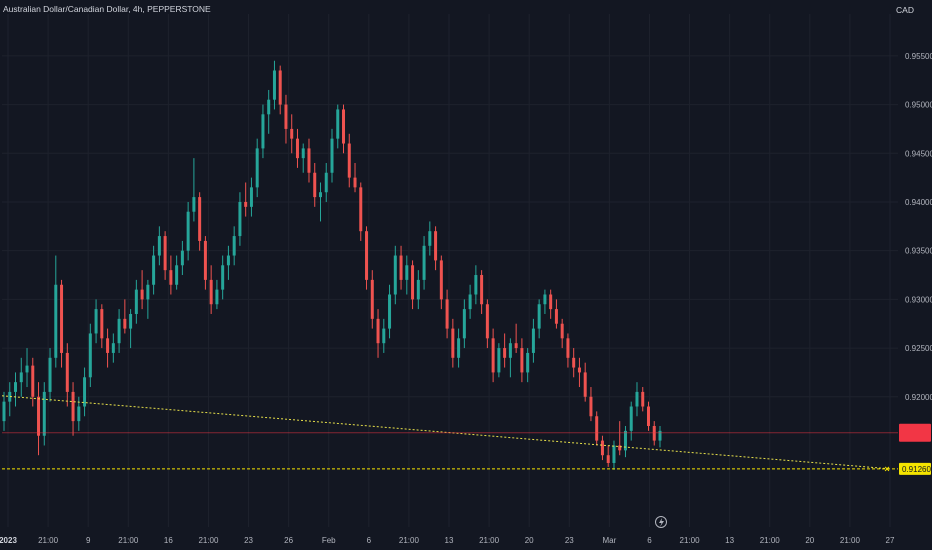 Image resolution: width=932 pixels, height=550 pixels. Describe the element at coordinates (168, 540) in the screenshot. I see `x-tick-label: 16` at that location.